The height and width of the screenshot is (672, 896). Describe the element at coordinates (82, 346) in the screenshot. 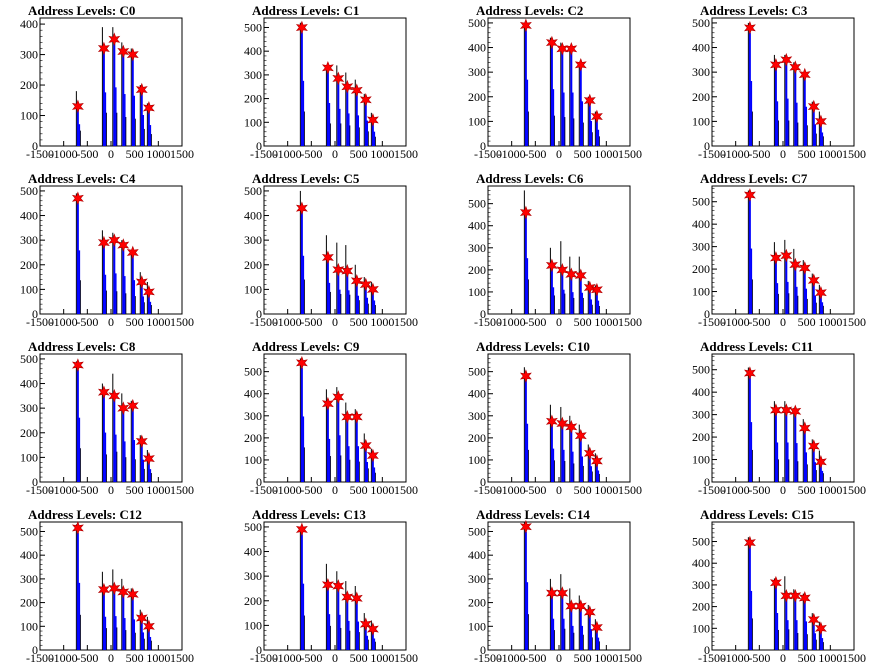

I see `panel-title: Address Levels: C8` at that location.